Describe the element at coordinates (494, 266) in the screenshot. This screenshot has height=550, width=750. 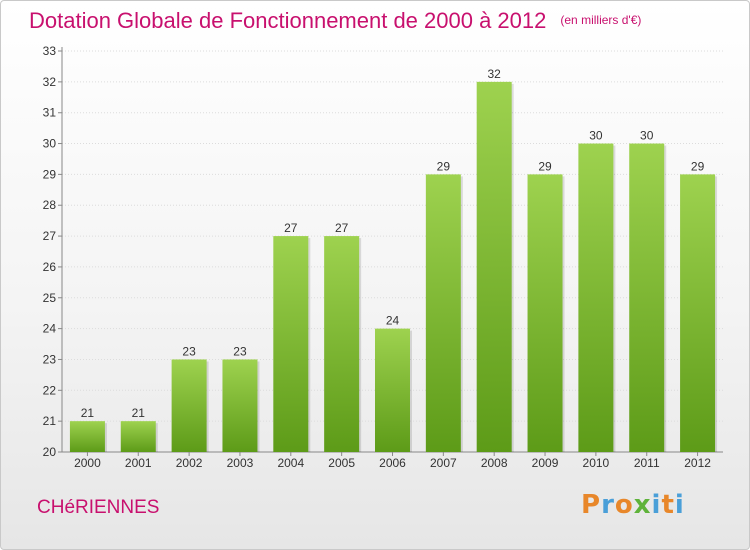
I see `bar-2008` at that location.